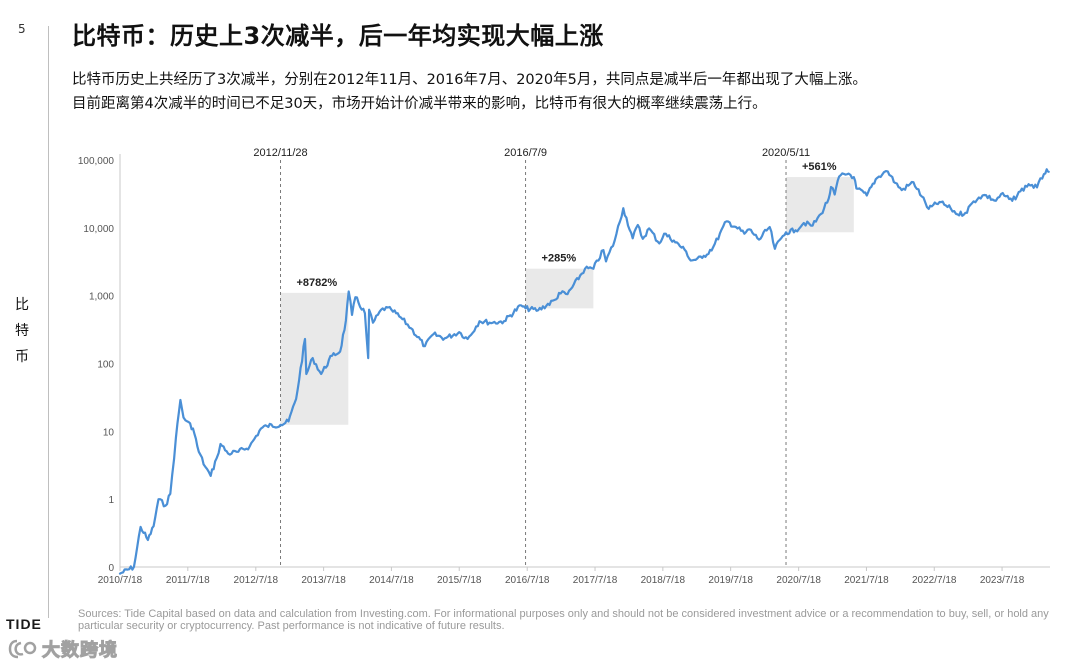  What do you see at coordinates (22, 29) in the screenshot?
I see `page-number: 5` at bounding box center [22, 29].